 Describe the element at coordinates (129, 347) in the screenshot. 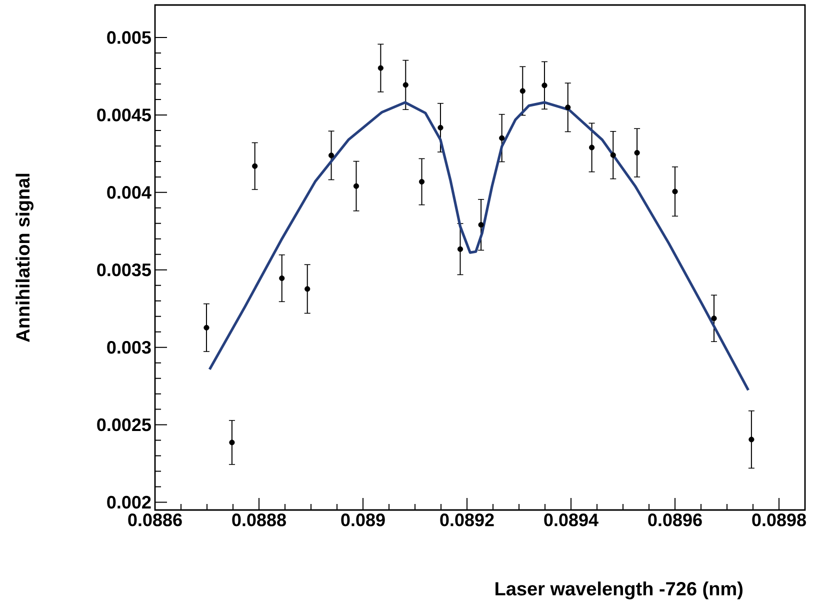

I see `y-tick-label: 0.003` at that location.